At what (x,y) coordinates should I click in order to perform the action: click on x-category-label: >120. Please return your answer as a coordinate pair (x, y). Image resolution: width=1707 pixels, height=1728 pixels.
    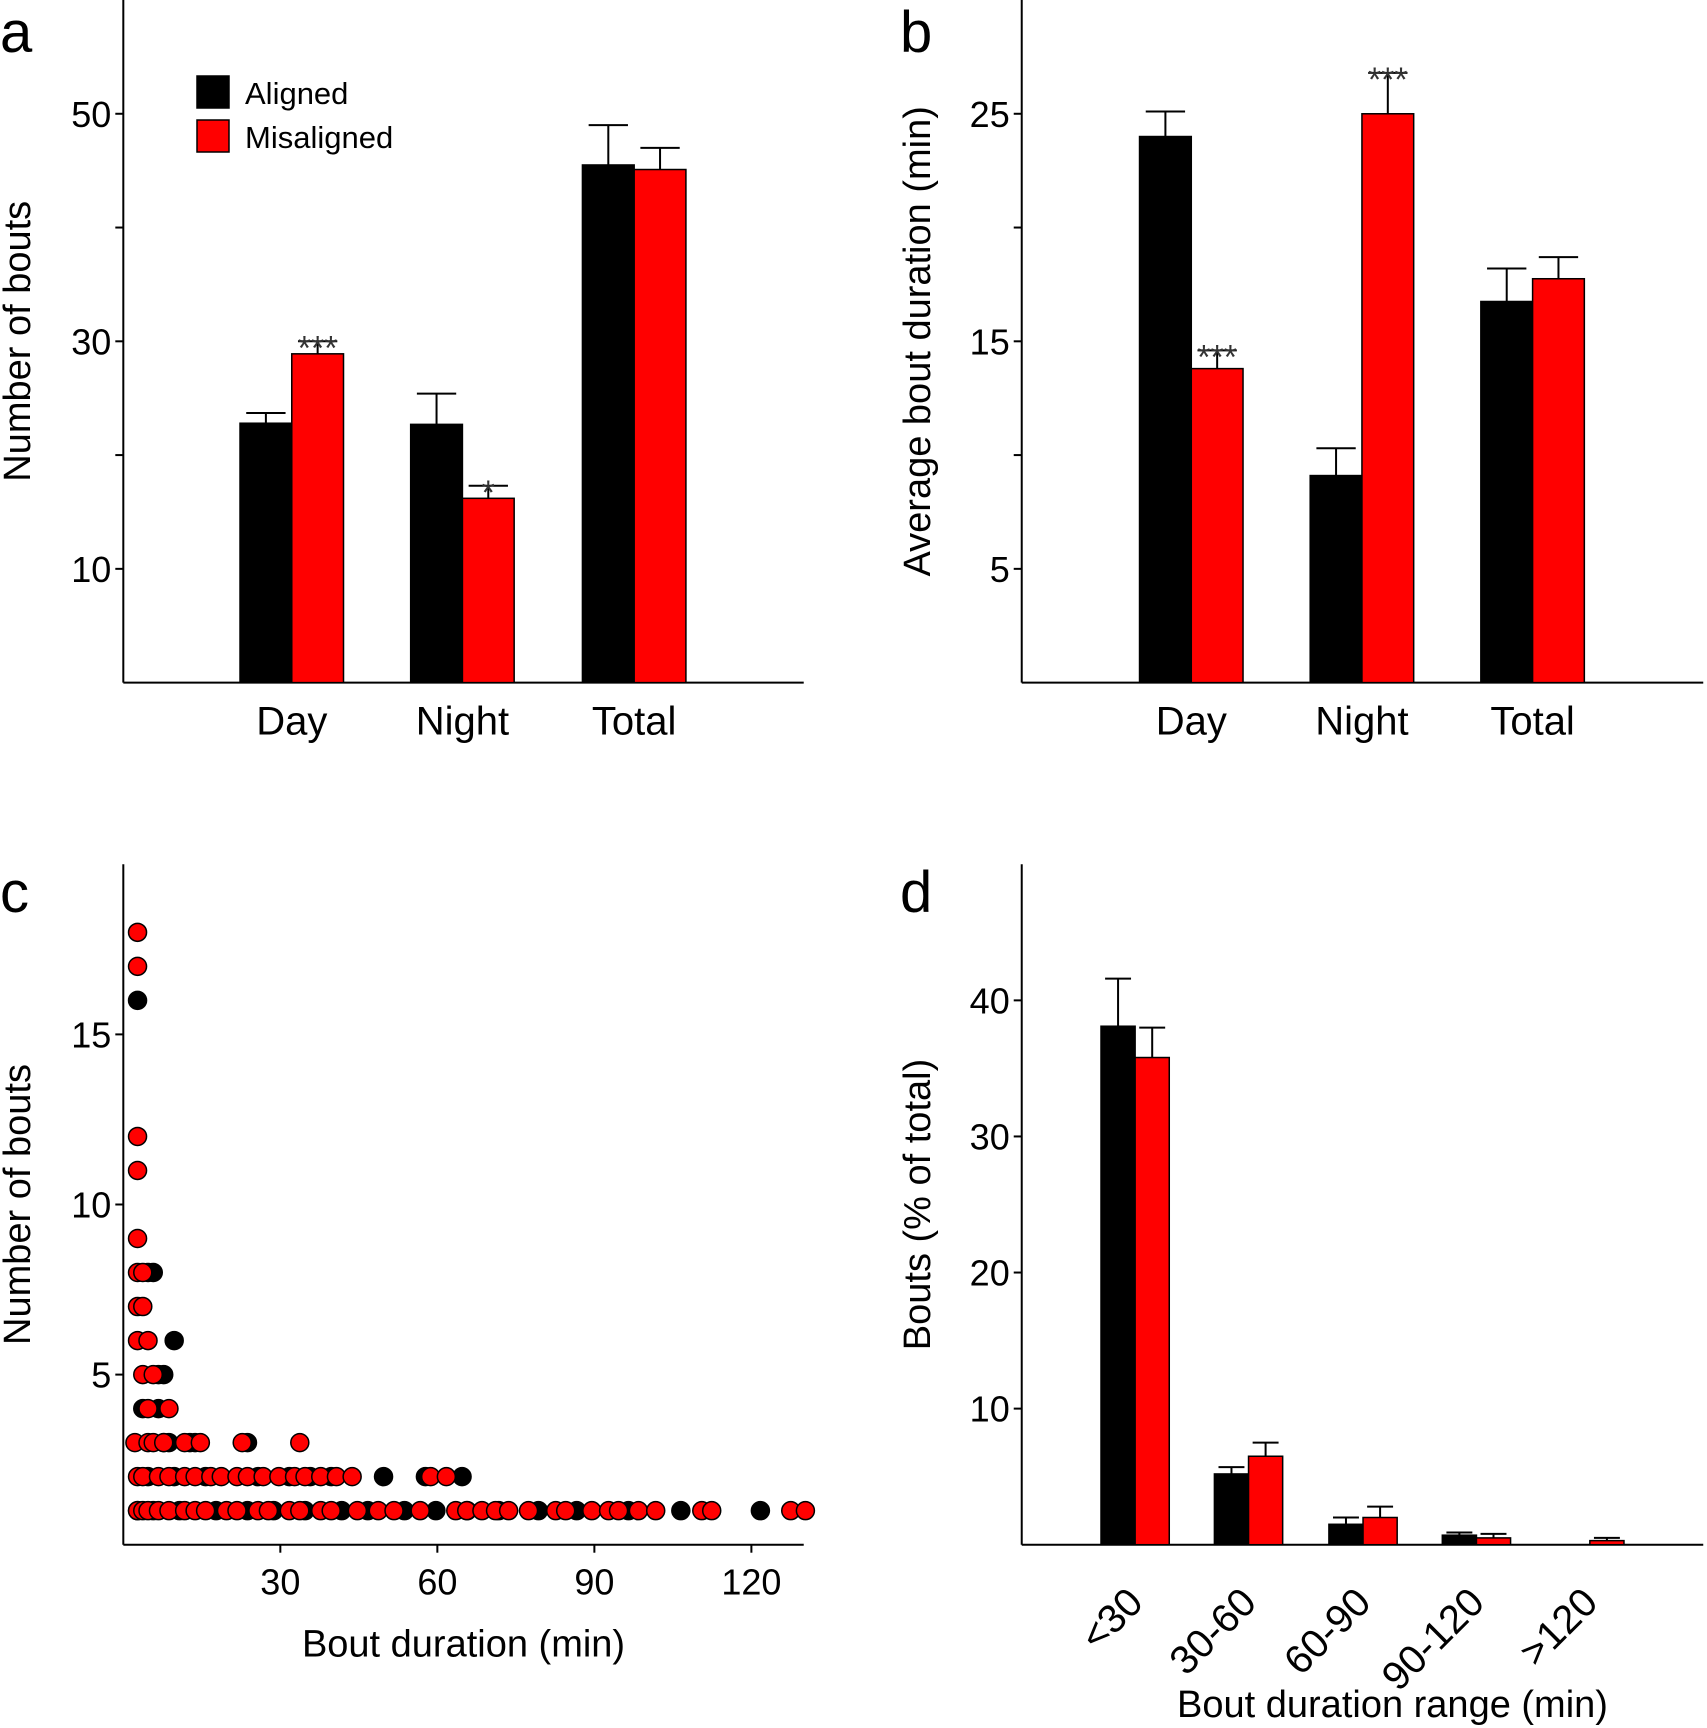
    Looking at the image, I should click on (1558, 1627).